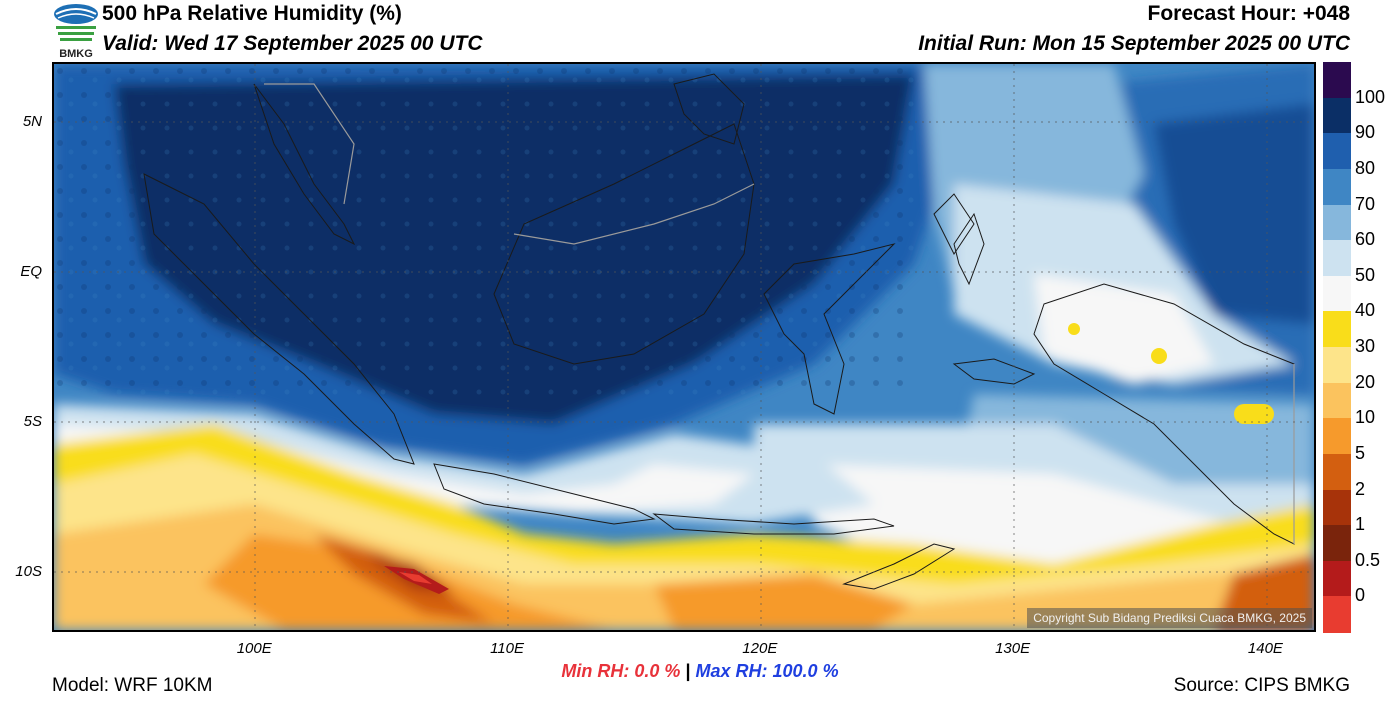 This screenshot has height=709, width=1400. I want to click on colorbar-label: 30, so click(1365, 346).